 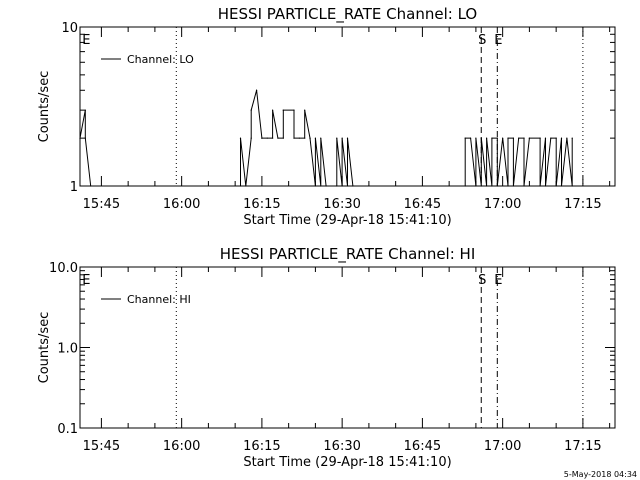 What do you see at coordinates (69, 28) in the screenshot?
I see `y-tick-label: 10` at bounding box center [69, 28].